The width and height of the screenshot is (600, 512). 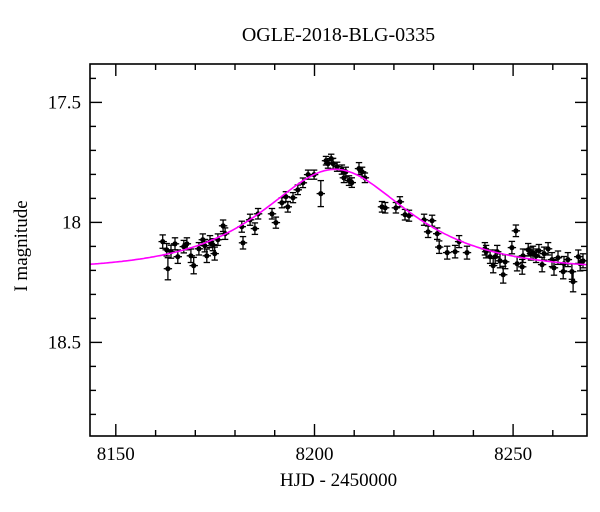 I want to click on y-tick-label: 17.5, so click(x=64, y=102).